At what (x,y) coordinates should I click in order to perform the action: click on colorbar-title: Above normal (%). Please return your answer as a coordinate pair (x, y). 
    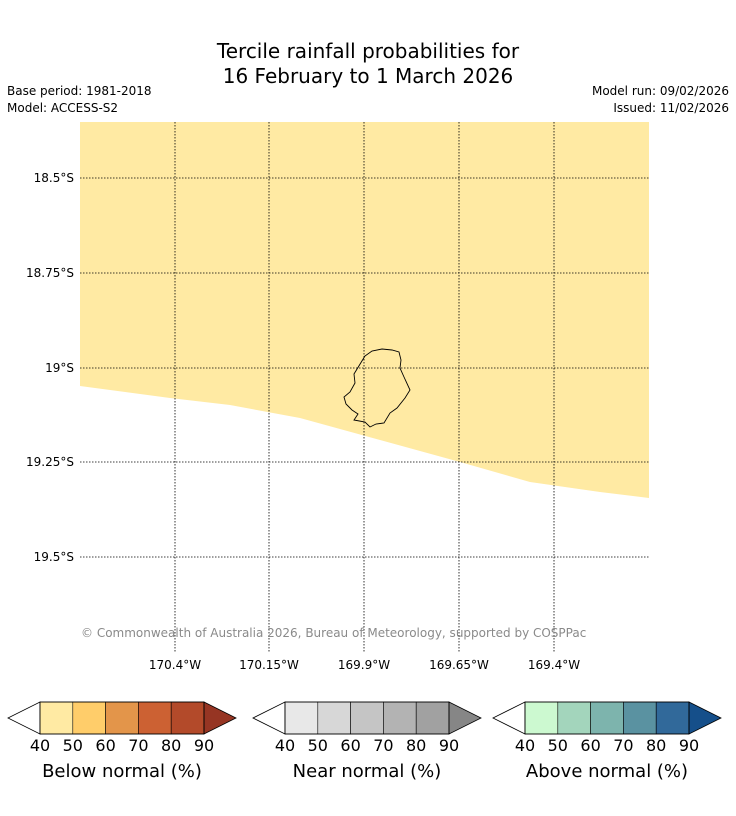
    Looking at the image, I should click on (607, 771).